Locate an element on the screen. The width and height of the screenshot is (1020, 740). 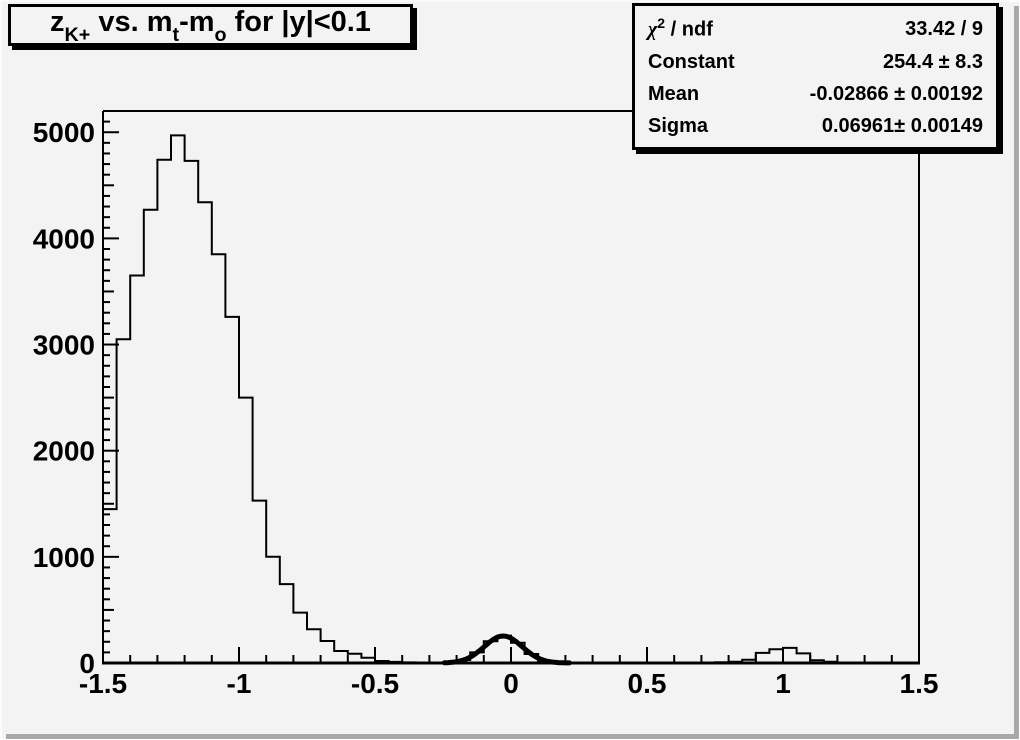
fit-curve is located at coordinates (506, 649).